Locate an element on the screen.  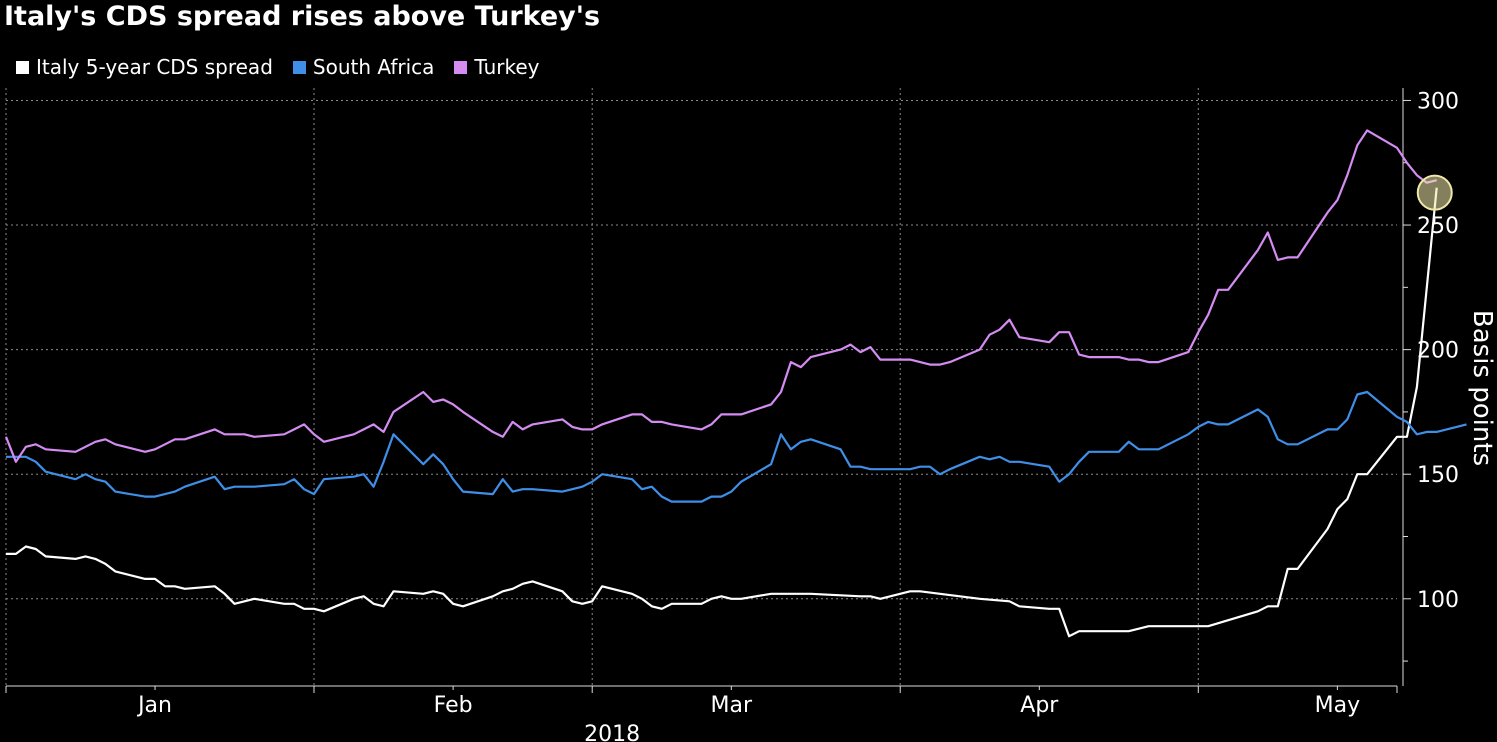
ytick-label-250: 250 is located at coordinates (1438, 226).